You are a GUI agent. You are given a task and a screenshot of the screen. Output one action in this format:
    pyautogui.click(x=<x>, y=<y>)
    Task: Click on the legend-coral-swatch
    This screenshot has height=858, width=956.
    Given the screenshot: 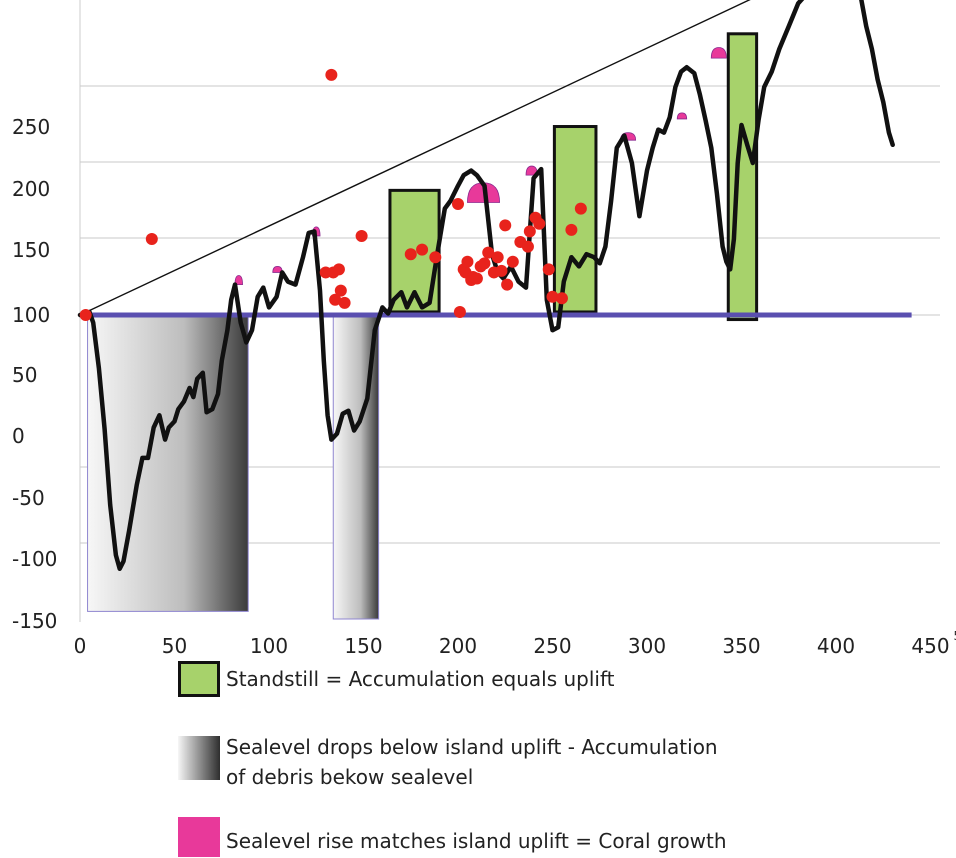 What is the action you would take?
    pyautogui.click(x=199, y=837)
    